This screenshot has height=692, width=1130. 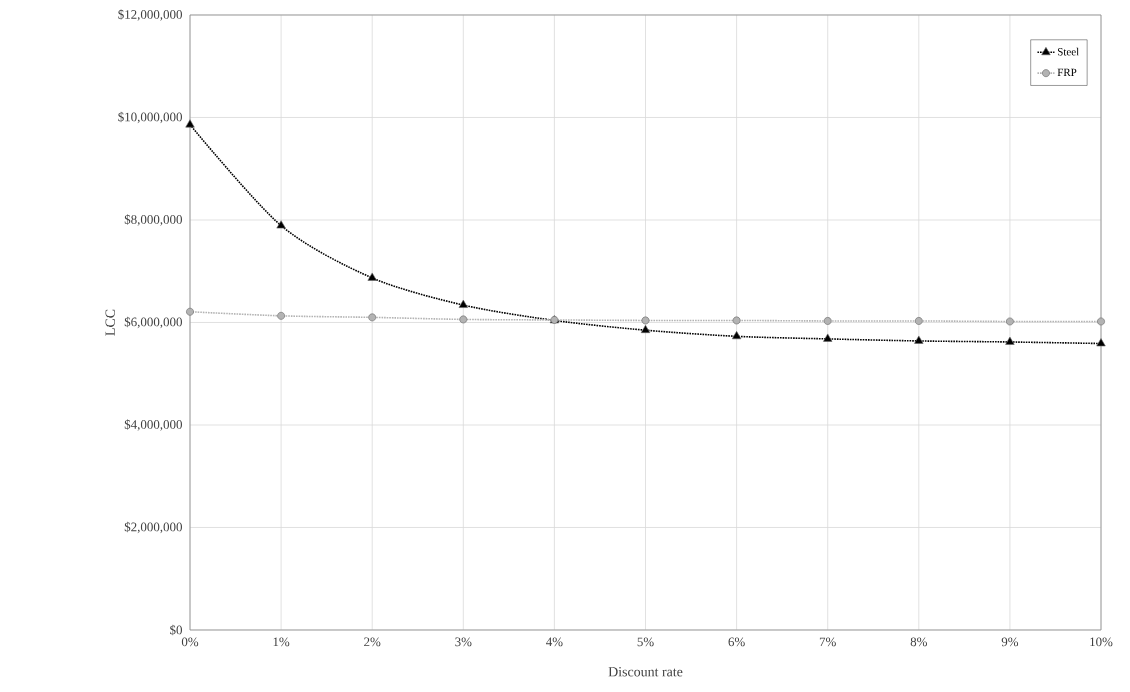 I want to click on x-tick-label: 8%, so click(x=918, y=642).